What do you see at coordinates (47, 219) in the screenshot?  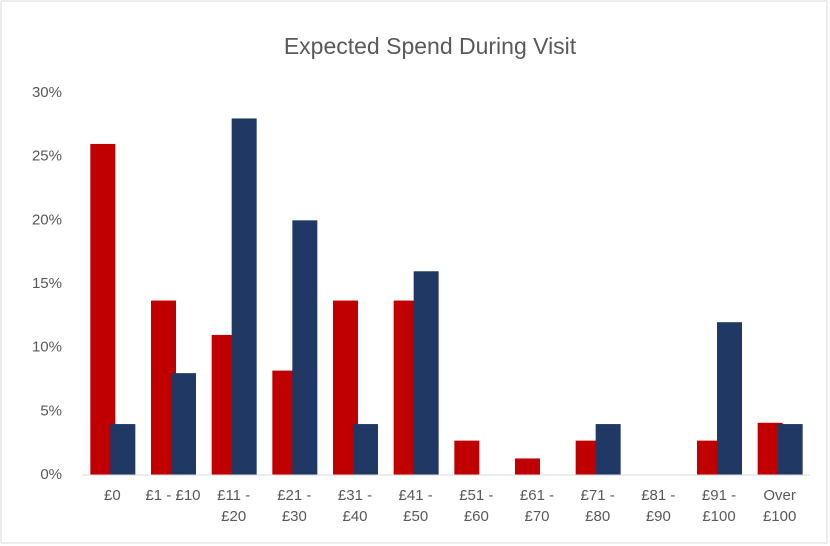 I see `y-tick-label: 20%` at bounding box center [47, 219].